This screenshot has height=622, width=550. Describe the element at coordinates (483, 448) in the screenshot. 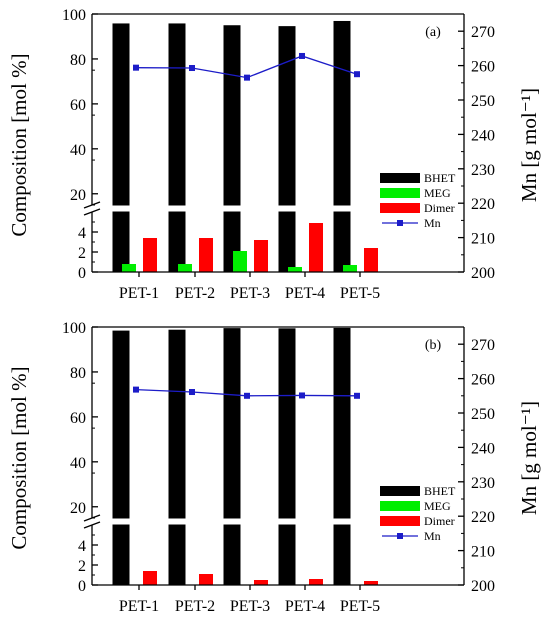

I see `y2-tick-label: 240` at that location.